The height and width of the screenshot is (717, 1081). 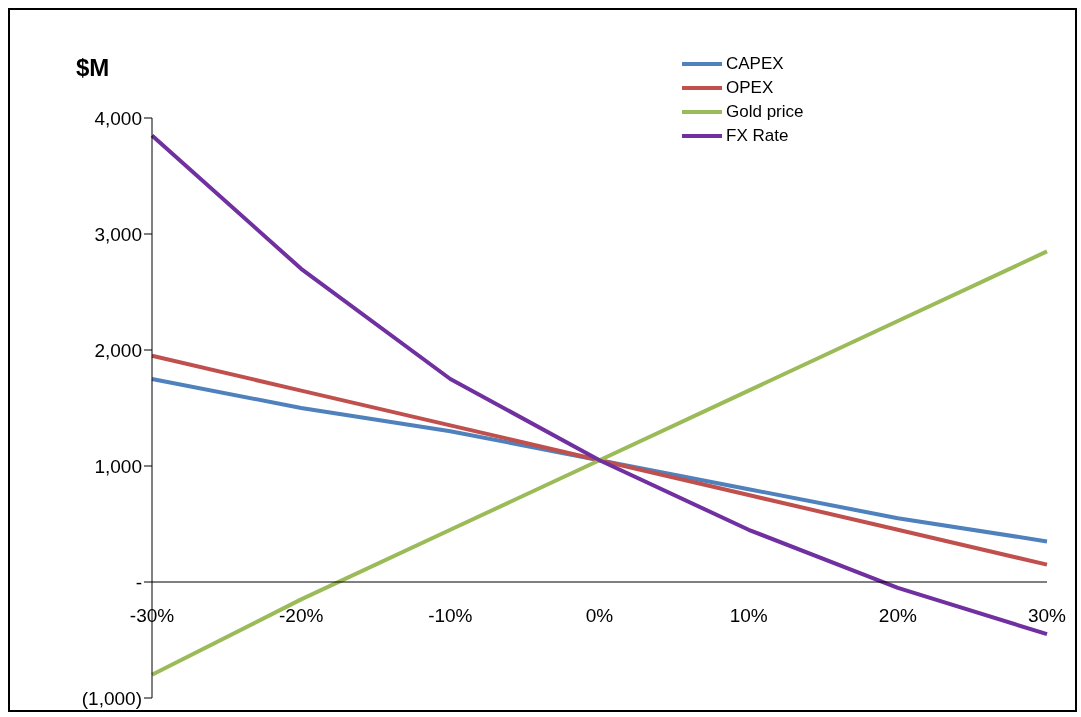 What do you see at coordinates (118, 350) in the screenshot?
I see `y-tick-label: 2,000` at bounding box center [118, 350].